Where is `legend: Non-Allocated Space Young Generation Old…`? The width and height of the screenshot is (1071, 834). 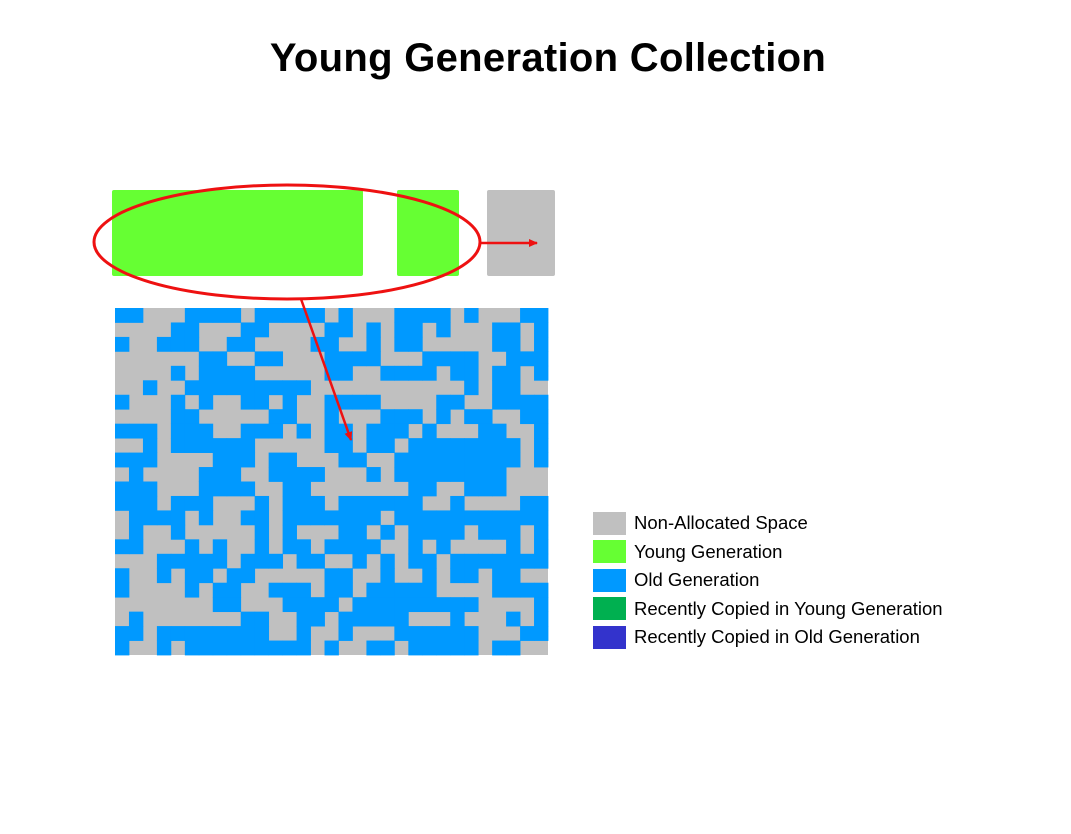
legend: Non-Allocated Space Young Generation Old… is located at coordinates (813, 580).